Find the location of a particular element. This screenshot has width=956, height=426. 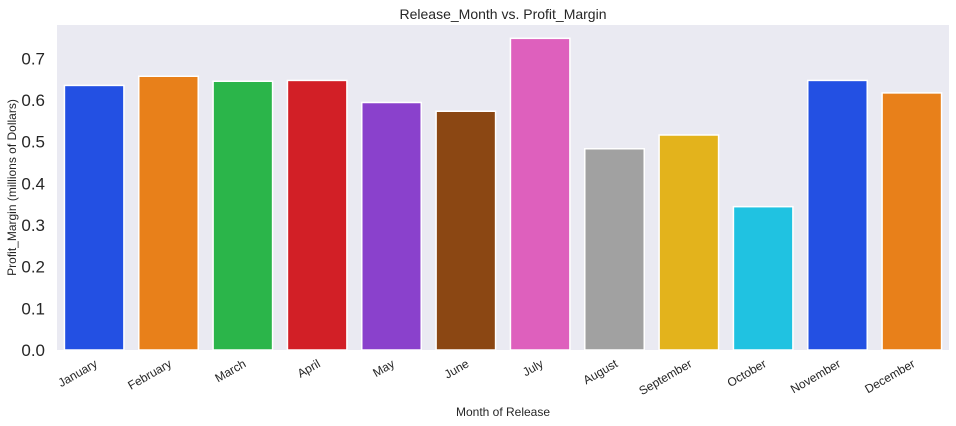

x-tick-label: December is located at coordinates (889, 376).